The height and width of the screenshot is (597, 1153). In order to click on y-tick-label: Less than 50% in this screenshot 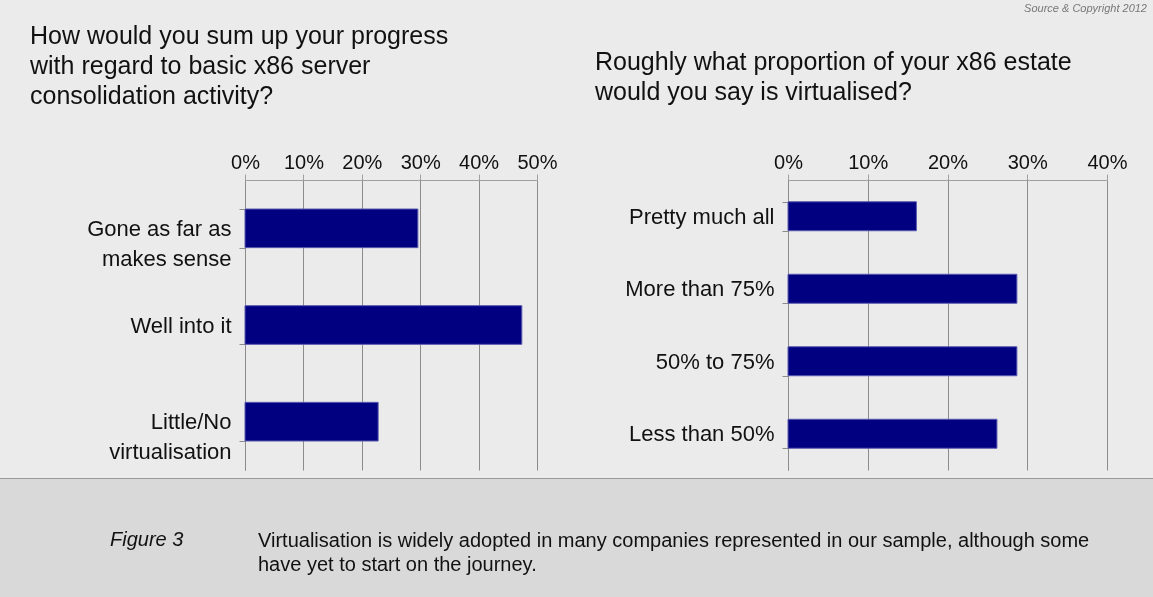, I will do `click(701, 434)`.